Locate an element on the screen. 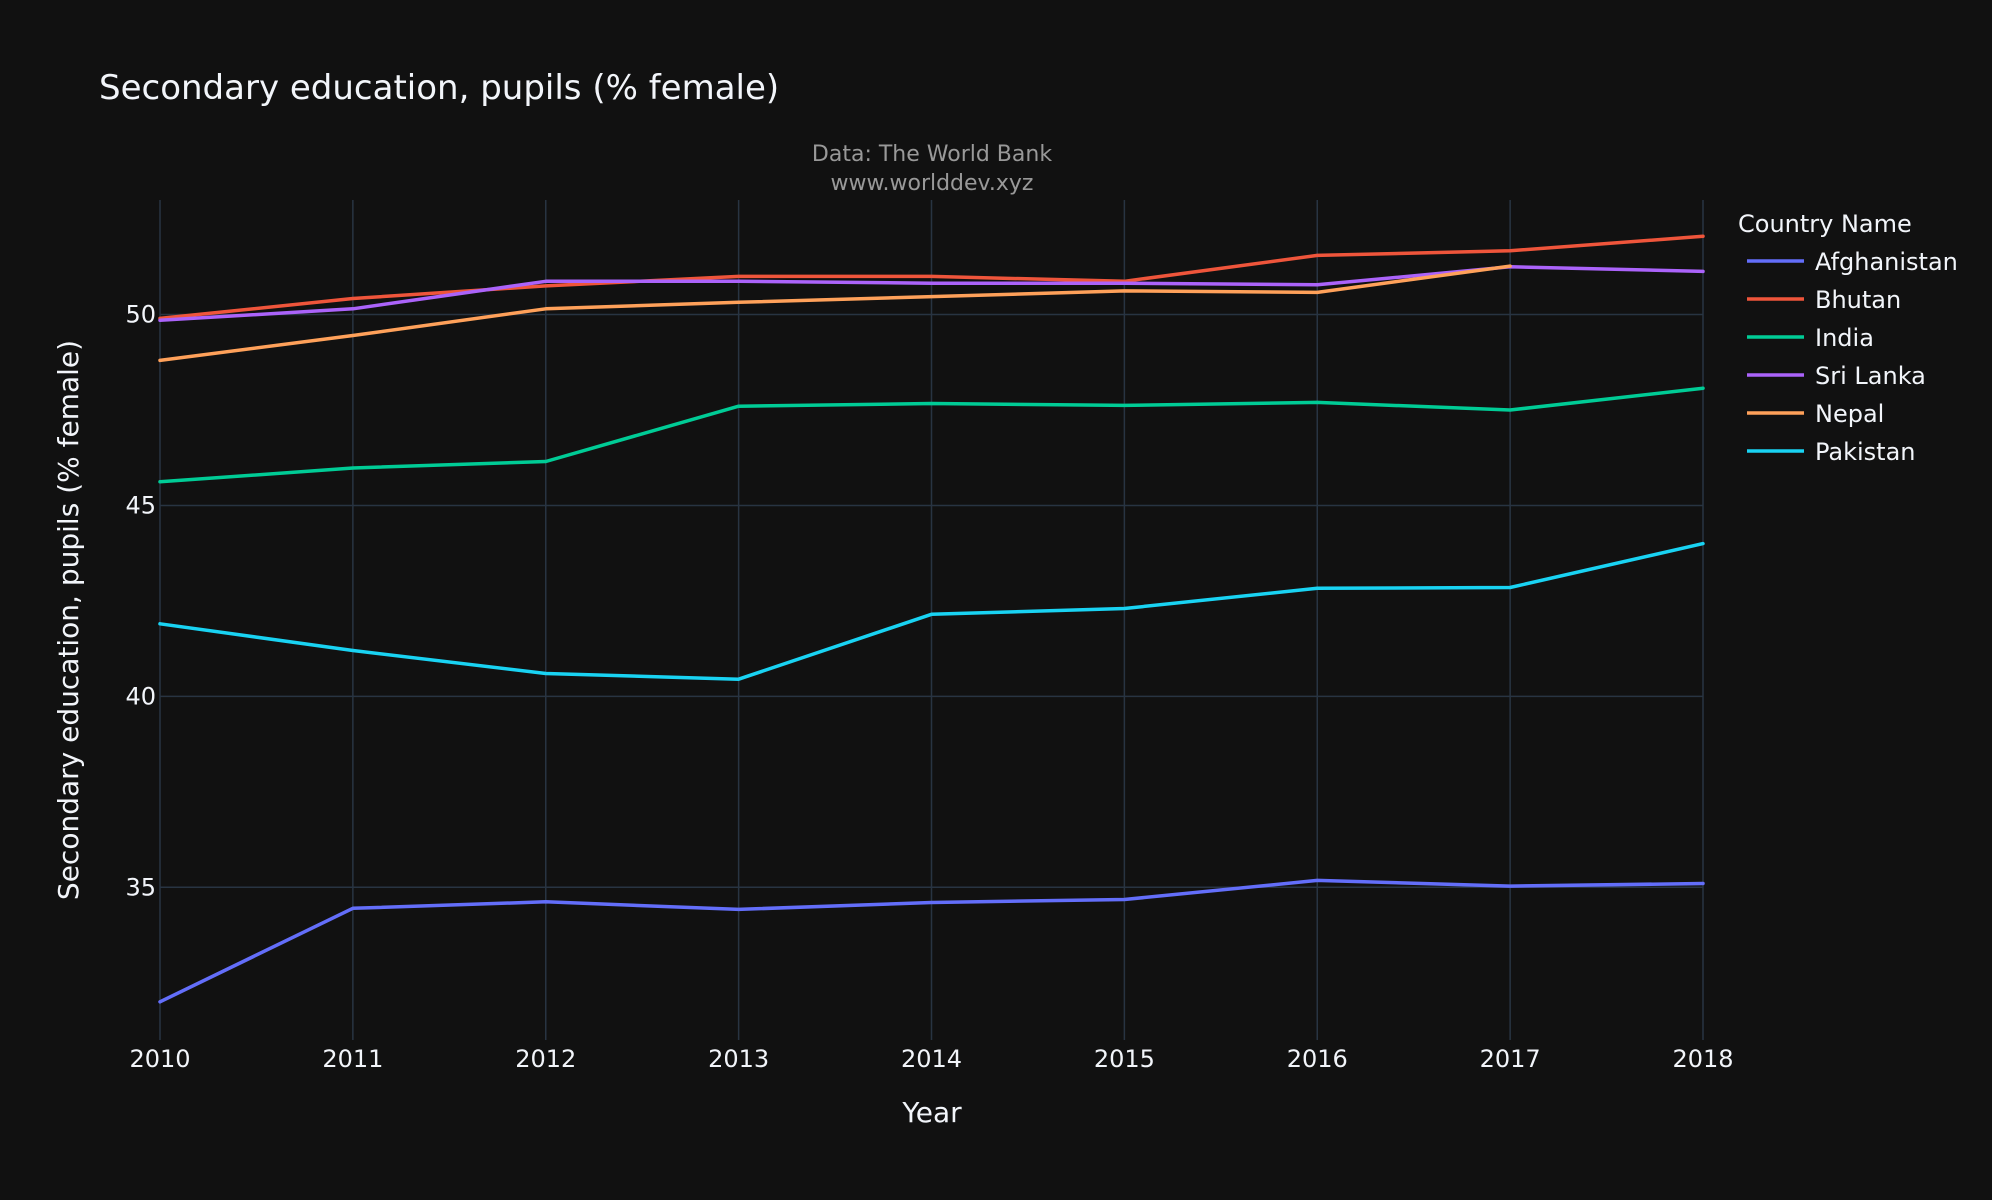  series-line-afghanistan is located at coordinates (931, 941).